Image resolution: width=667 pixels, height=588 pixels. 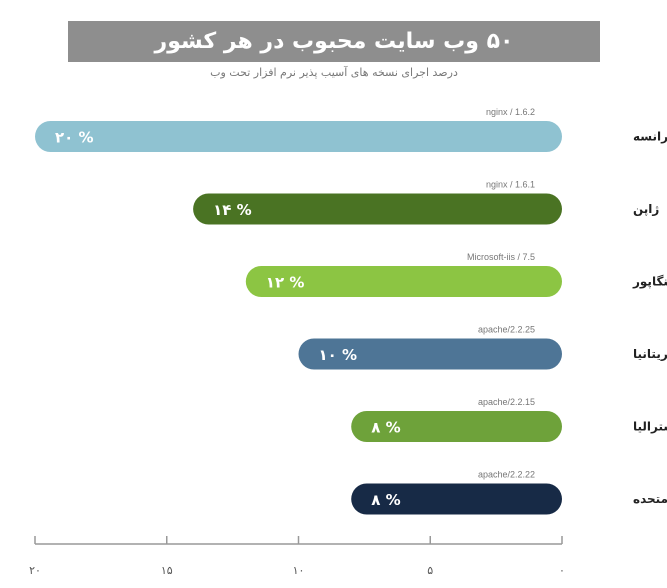 What do you see at coordinates (35, 570) in the screenshot?
I see `x-tick-label: ۲۰` at bounding box center [35, 570].